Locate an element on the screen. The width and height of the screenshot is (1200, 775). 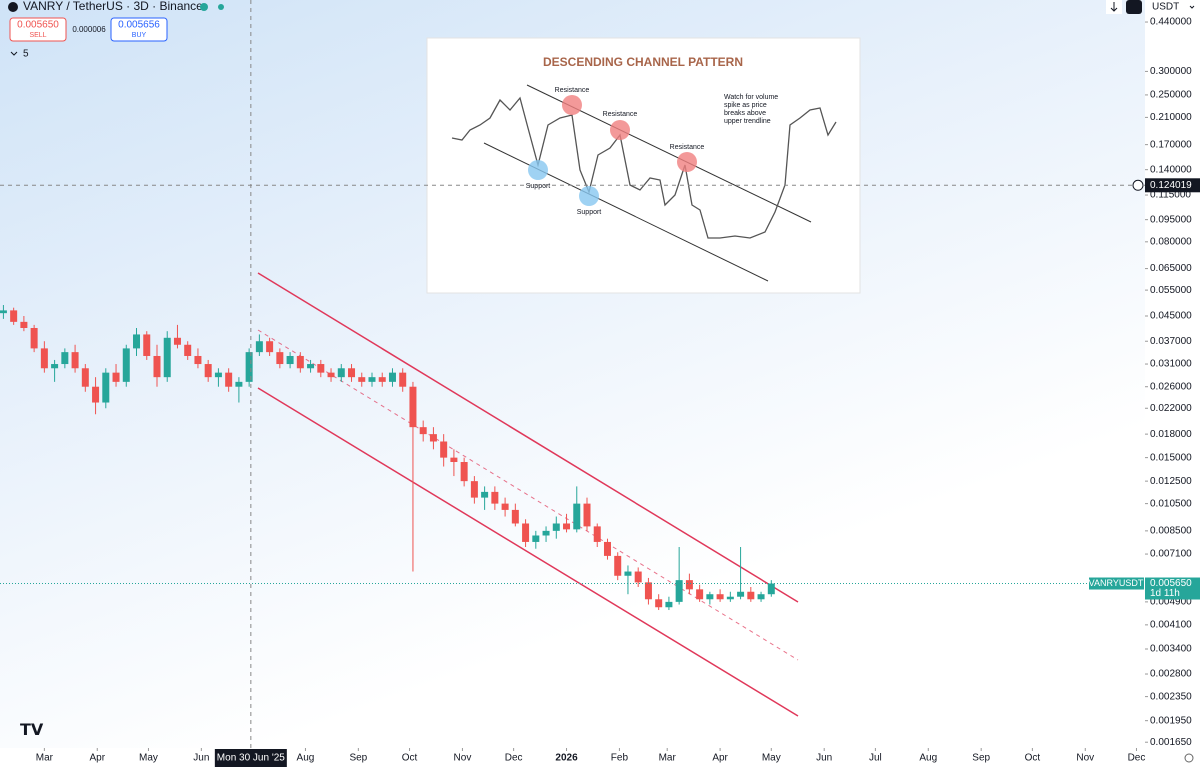
crosshair-price-tag is located at coordinates (1172, 185).